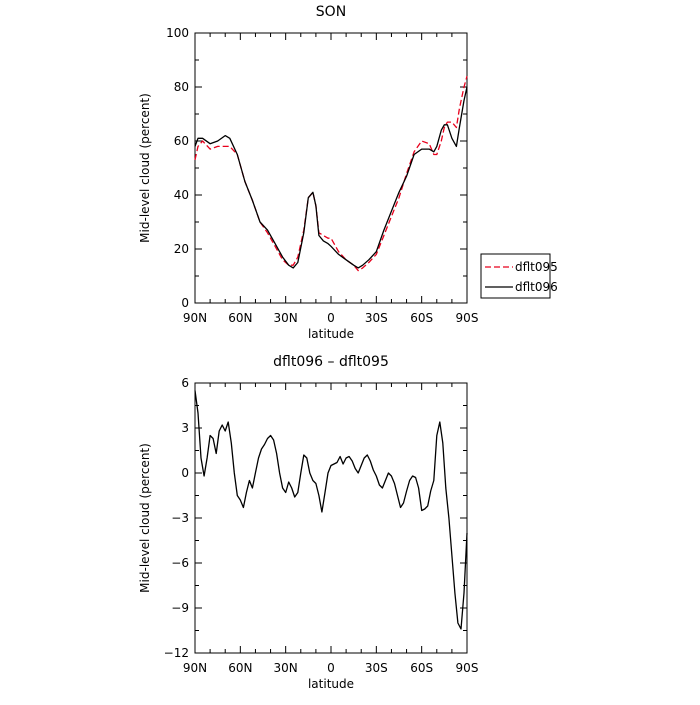  Describe the element at coordinates (181, 195) in the screenshot. I see `y-tick-label: 40` at that location.